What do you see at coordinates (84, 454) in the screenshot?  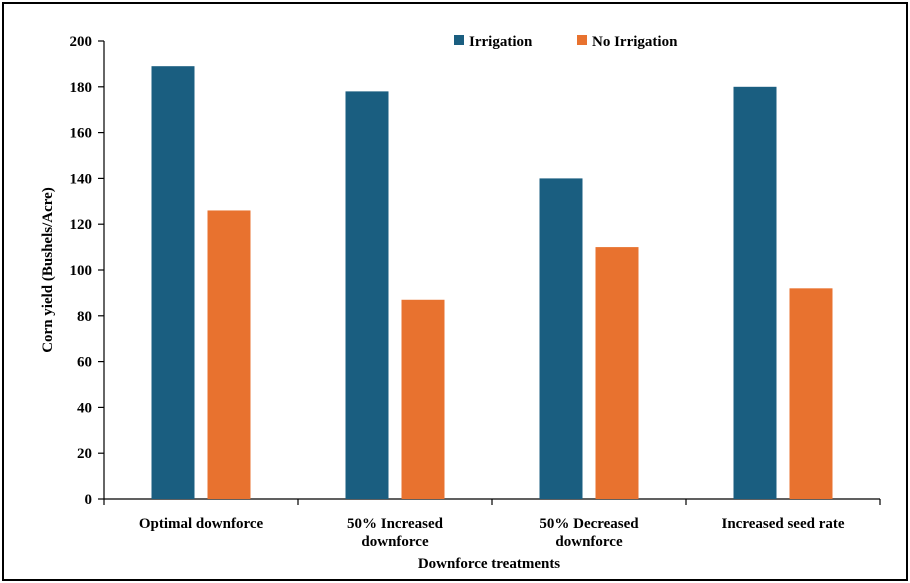 I see `y-tick-label: 20` at bounding box center [84, 454].